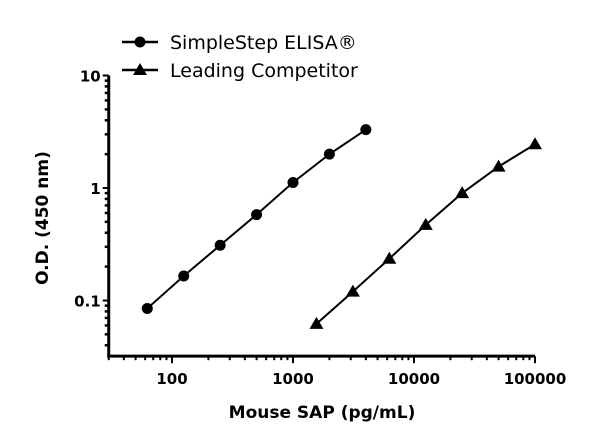 The height and width of the screenshot is (444, 600). Describe the element at coordinates (240, 57) in the screenshot. I see `legend: SimpleStep ELISA® Leading Competitor` at that location.